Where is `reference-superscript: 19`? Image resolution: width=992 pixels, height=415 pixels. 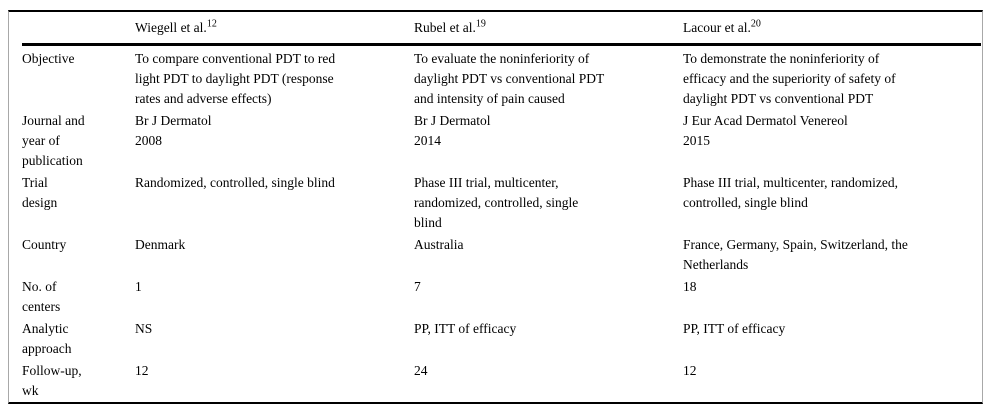
reference-superscript: 19 is located at coordinates (480, 24).